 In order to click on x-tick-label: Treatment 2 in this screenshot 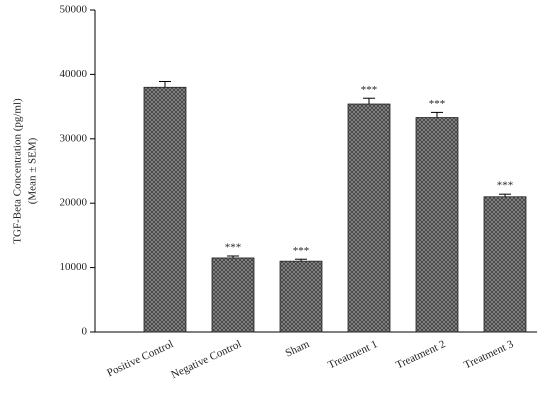, I will do `click(420, 354)`.